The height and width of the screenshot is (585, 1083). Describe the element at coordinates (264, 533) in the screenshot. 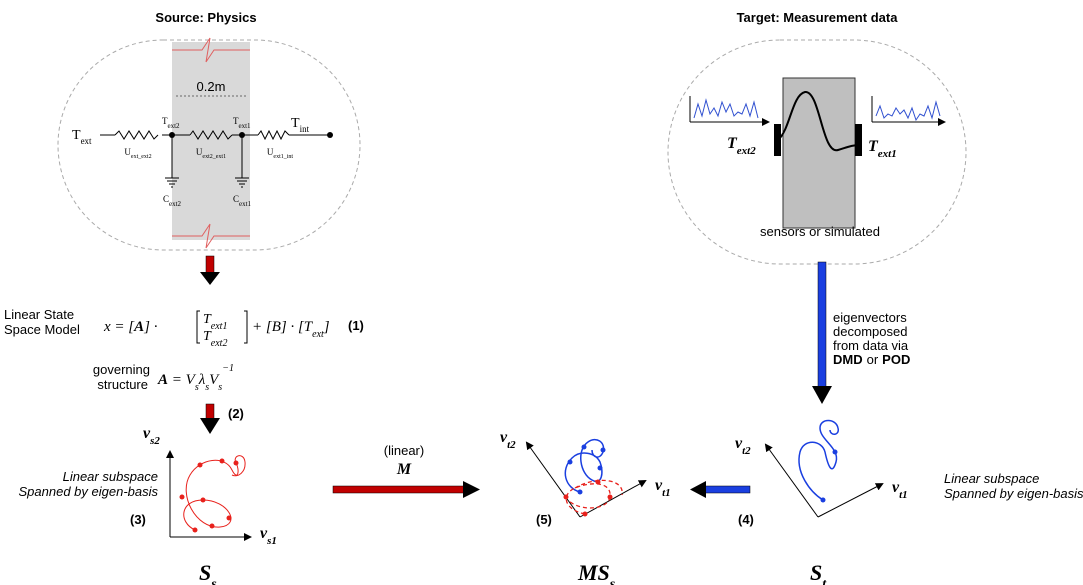

I see `label-base: v` at that location.